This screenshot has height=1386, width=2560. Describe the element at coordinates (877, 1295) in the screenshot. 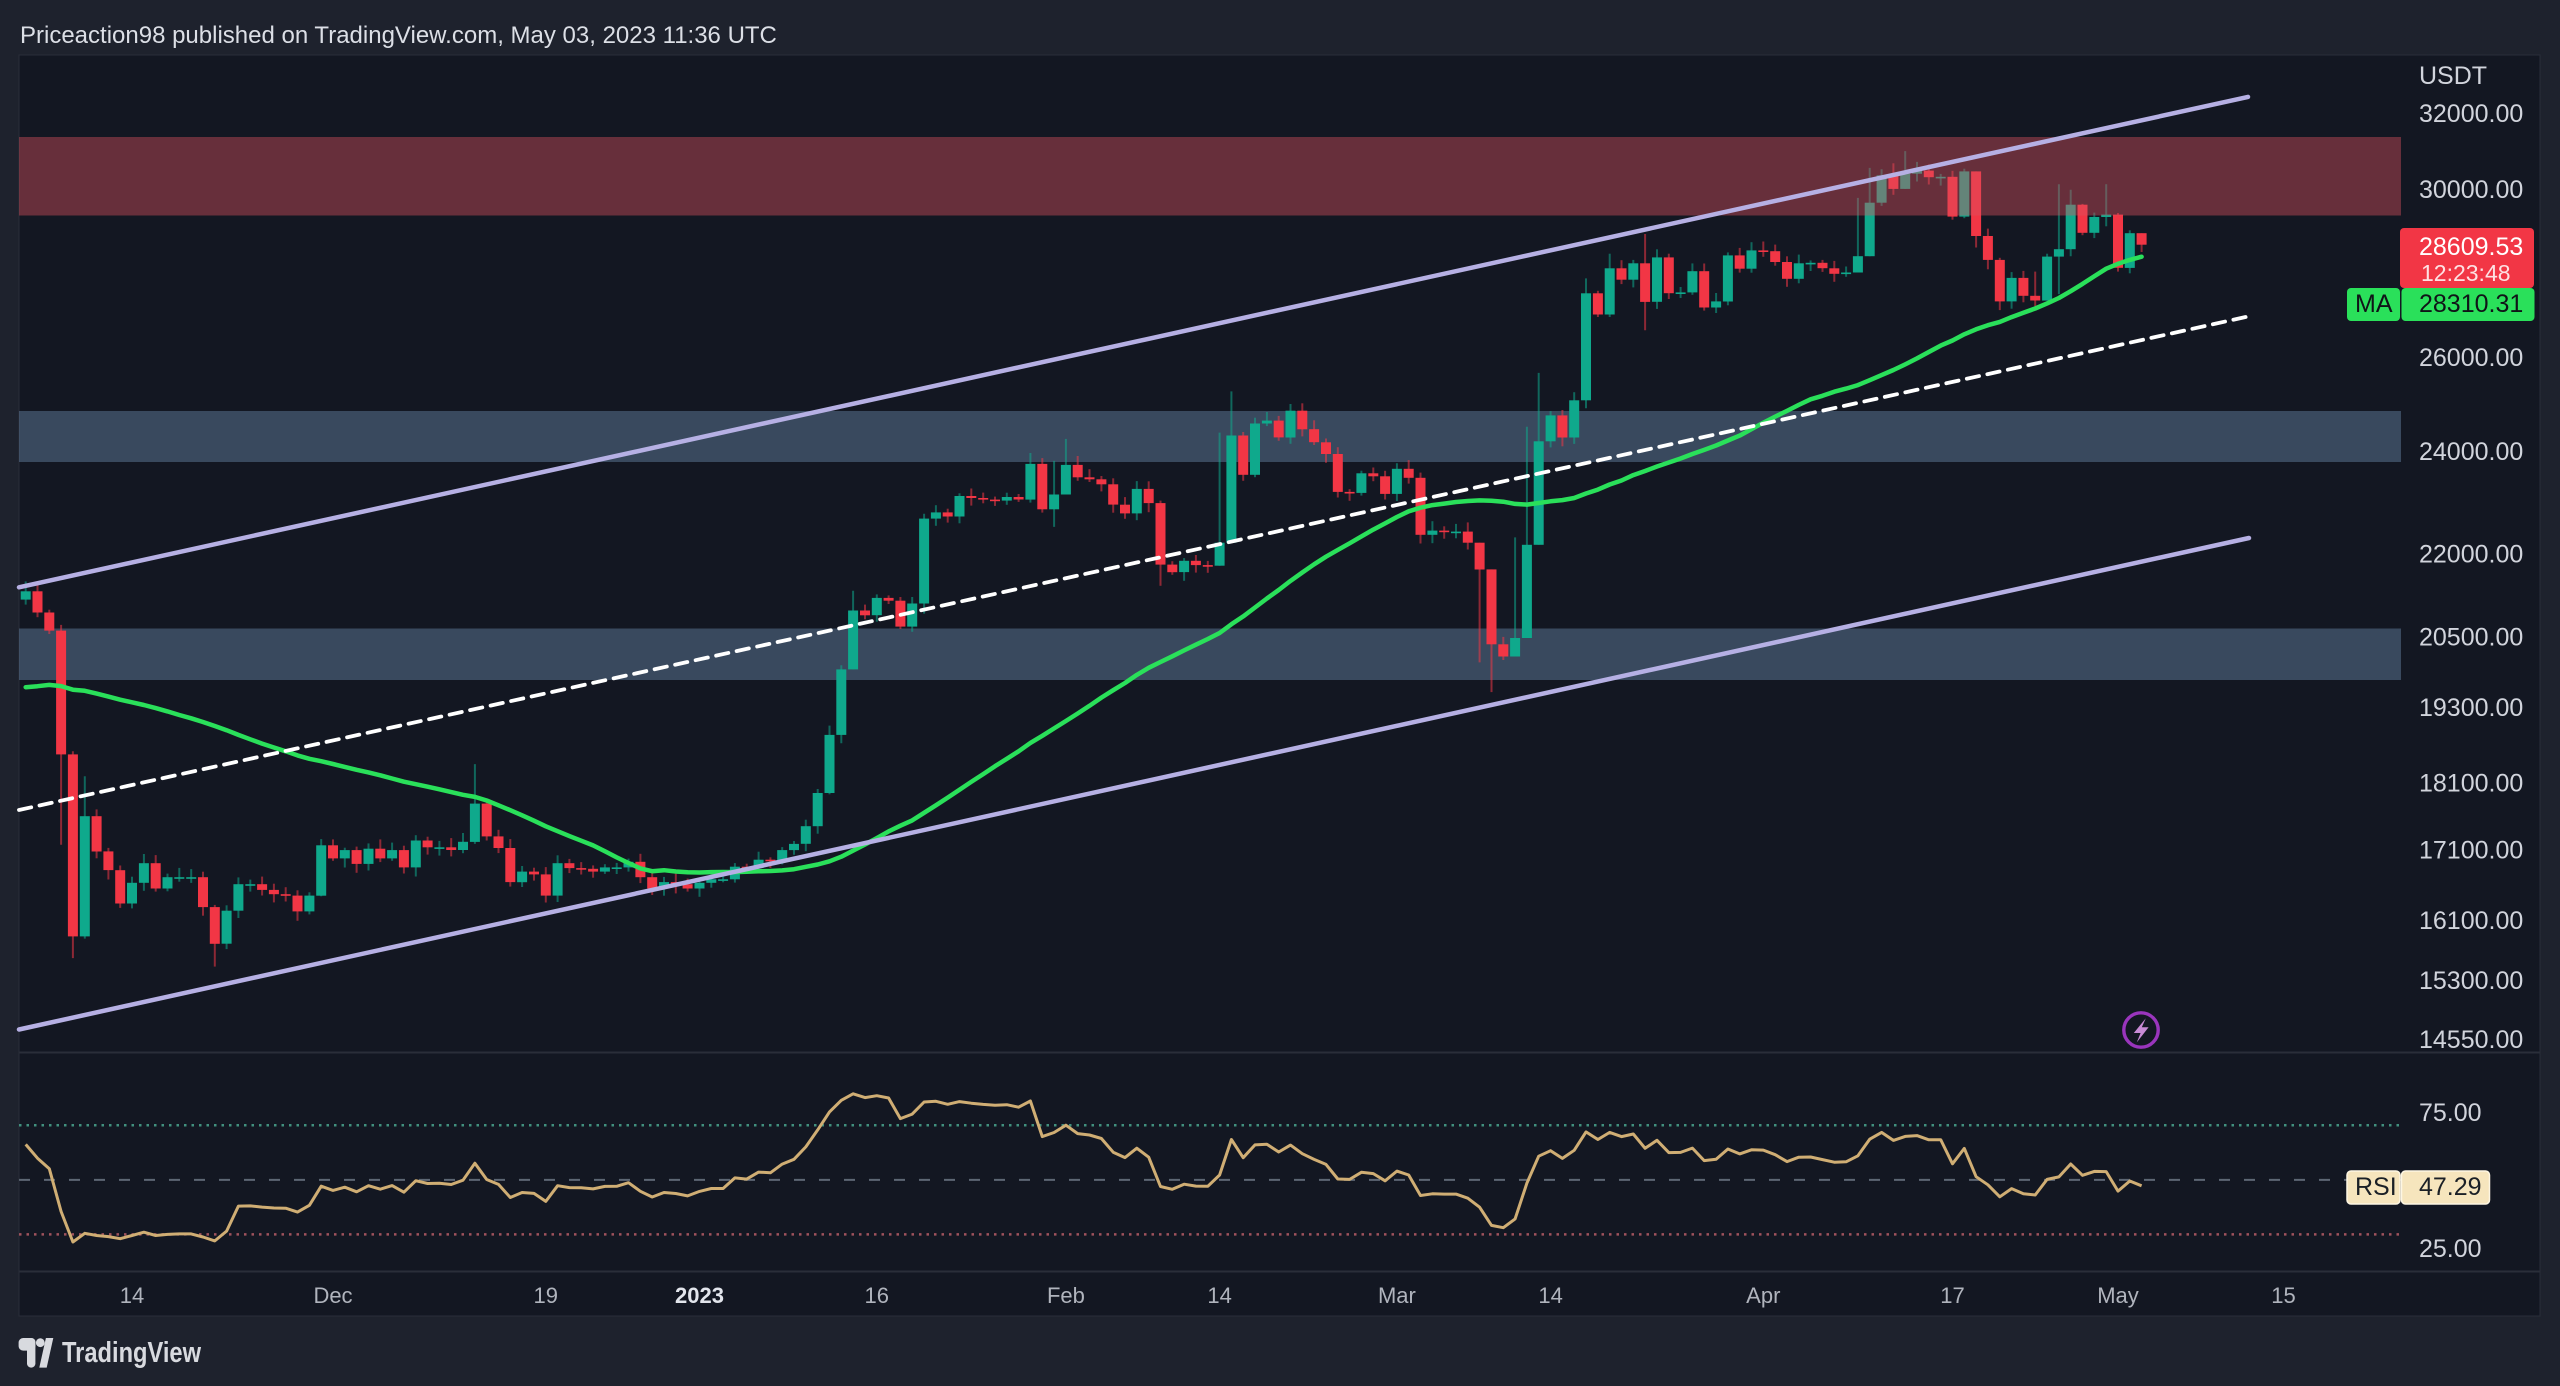

I see `svg-text: 16` at that location.